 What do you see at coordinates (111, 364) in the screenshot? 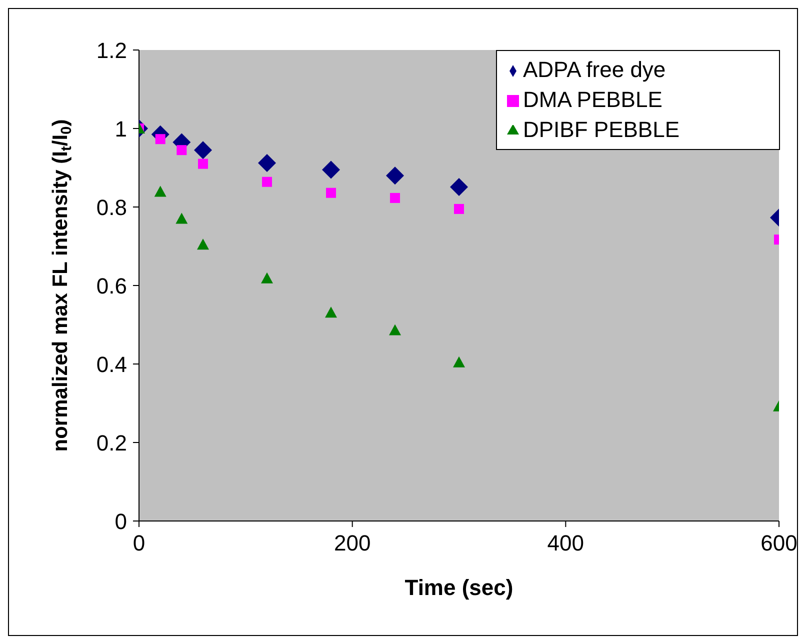
I see `y-tick-label: 0.4` at bounding box center [111, 364].